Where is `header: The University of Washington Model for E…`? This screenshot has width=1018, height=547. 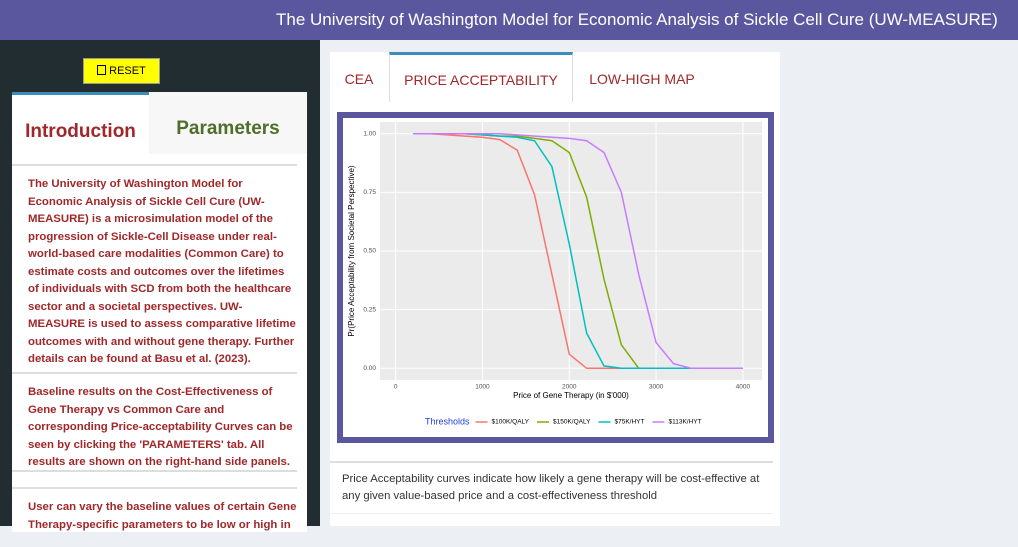 header: The University of Washington Model for E… is located at coordinates (509, 20).